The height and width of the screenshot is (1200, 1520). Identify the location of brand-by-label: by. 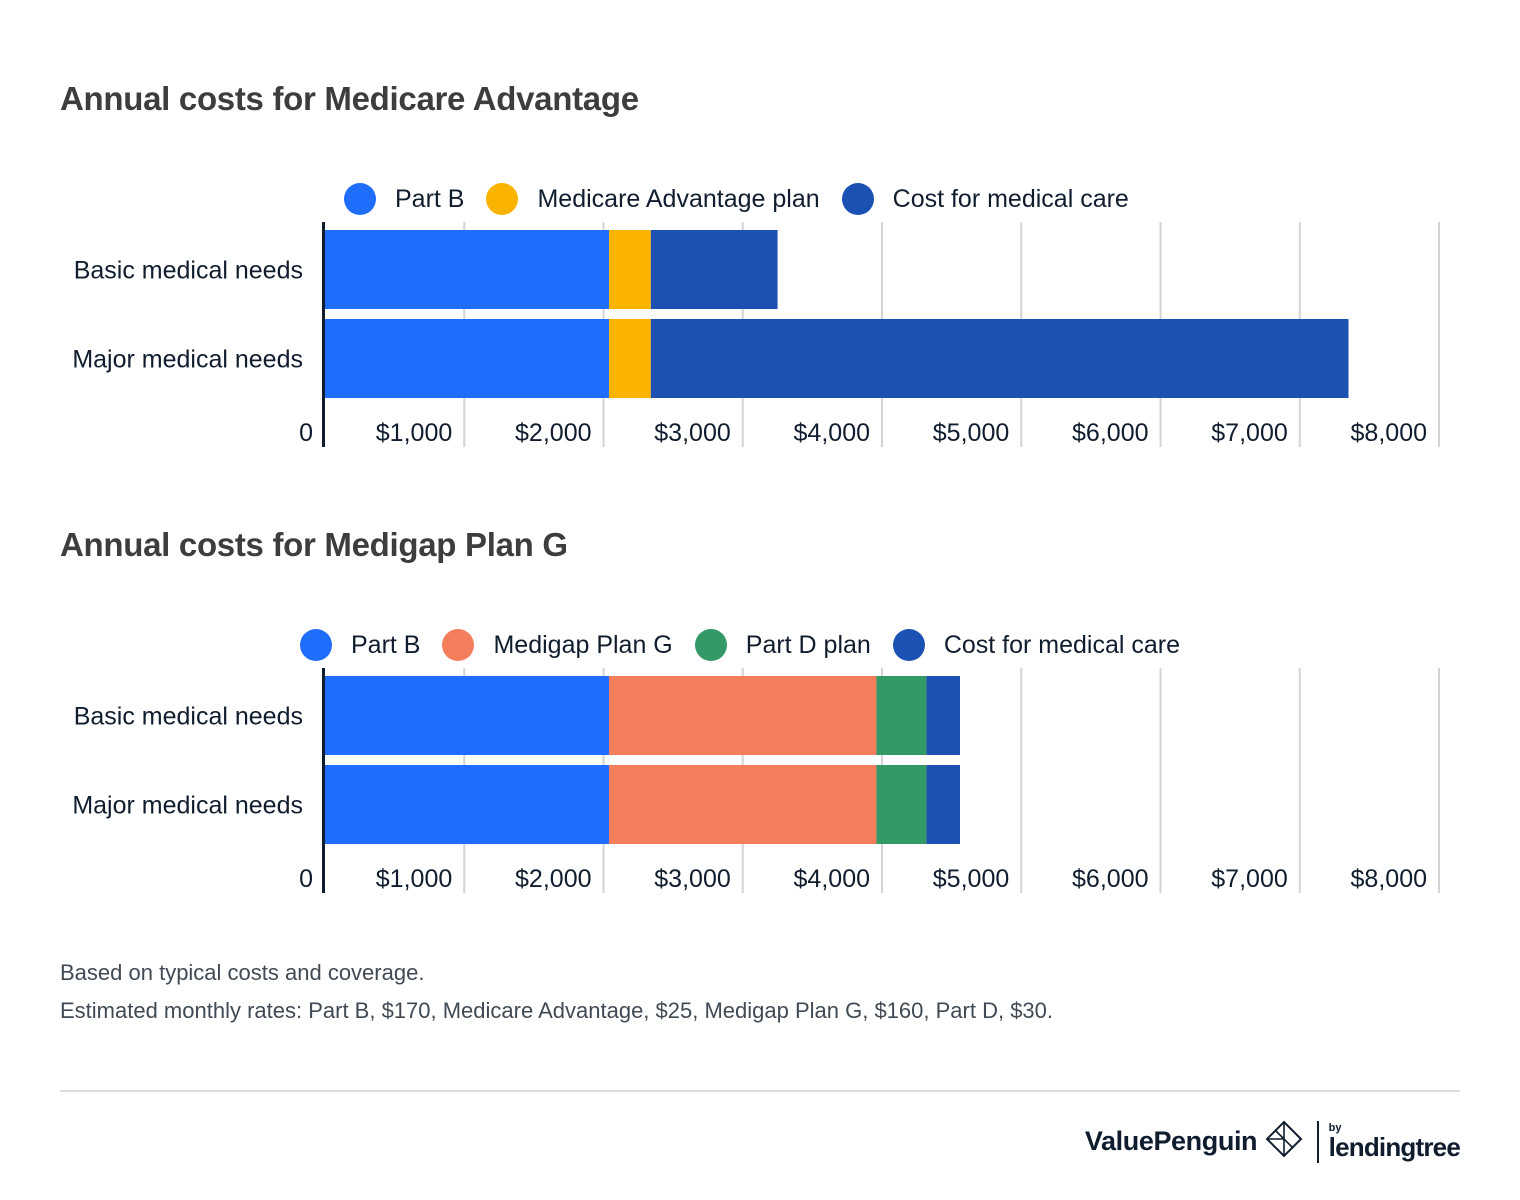
(1335, 1128).